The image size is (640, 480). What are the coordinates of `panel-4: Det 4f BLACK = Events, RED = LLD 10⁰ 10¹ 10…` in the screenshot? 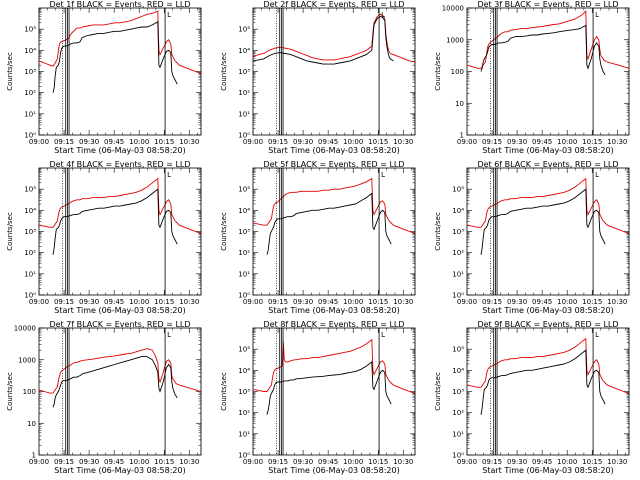 It's located at (104, 237).